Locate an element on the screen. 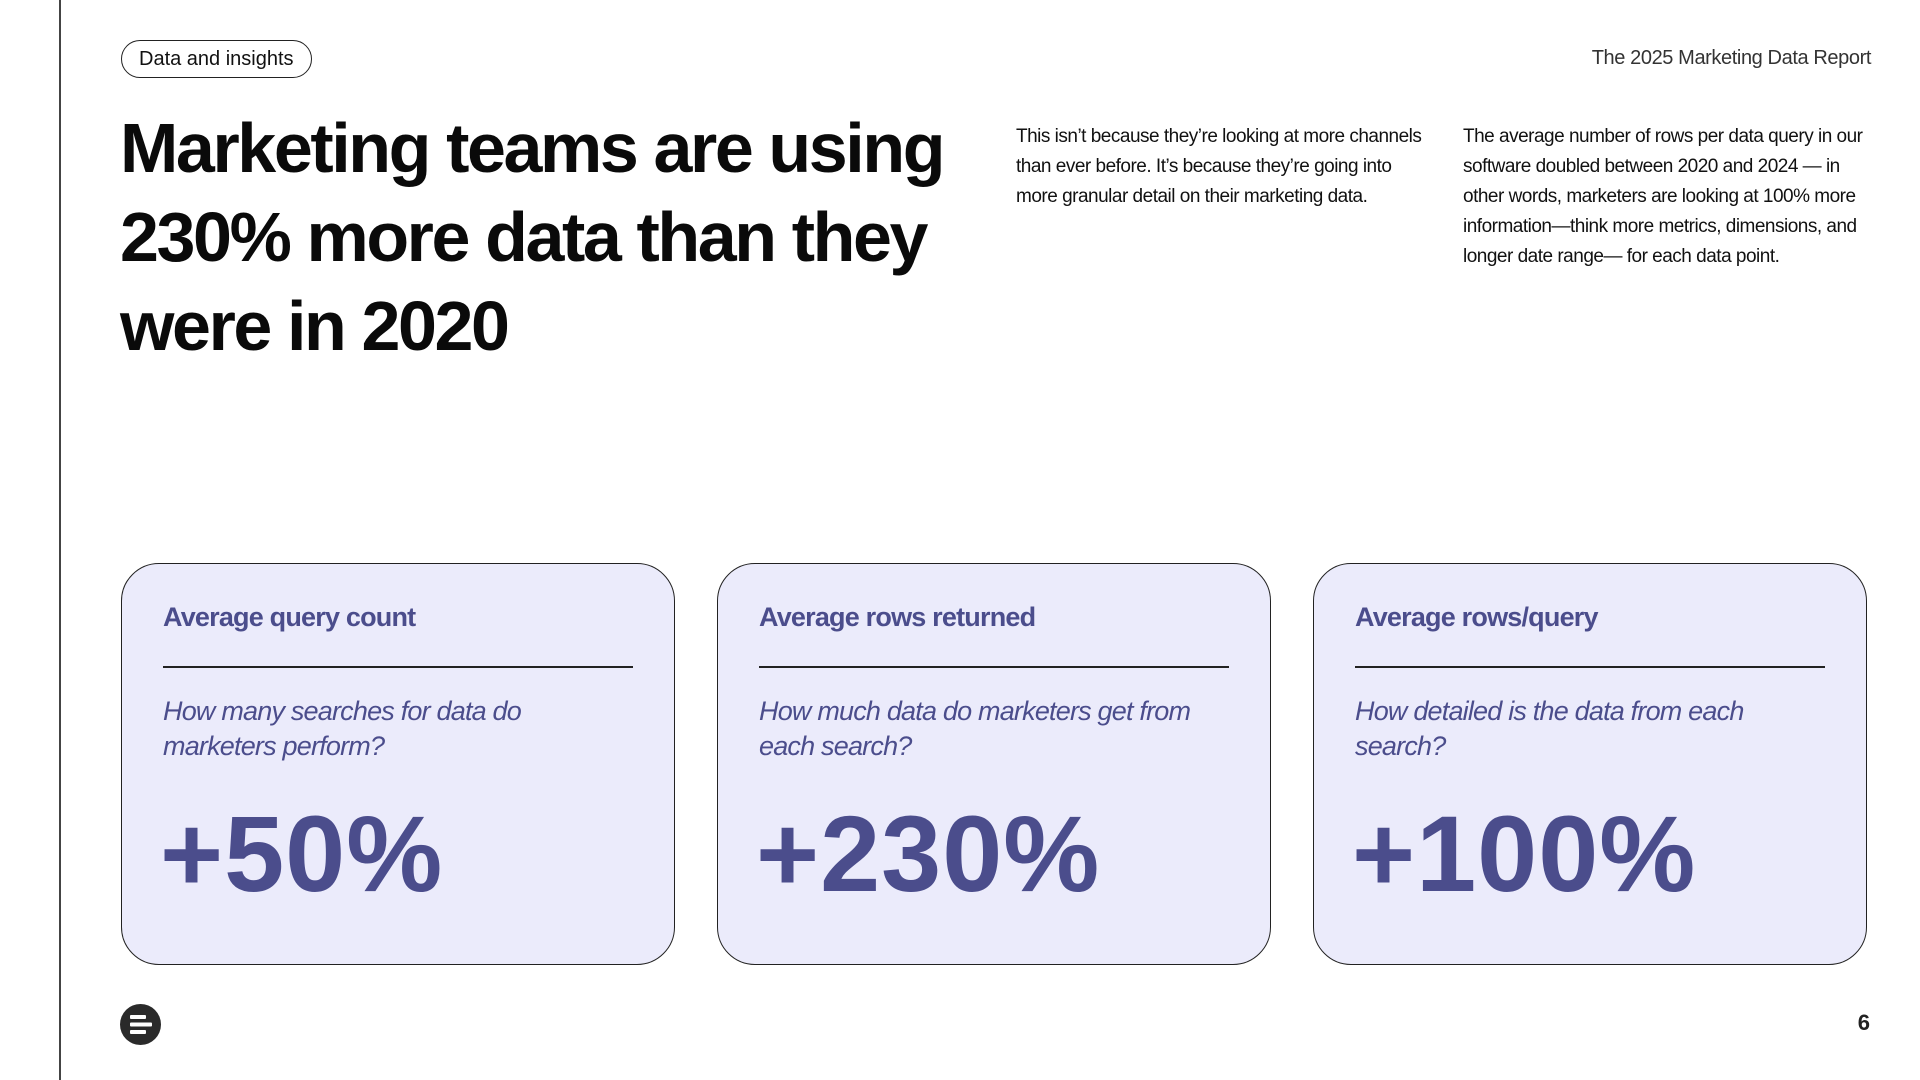 The height and width of the screenshot is (1080, 1920). stat-card-value: +50% is located at coordinates (302, 853).